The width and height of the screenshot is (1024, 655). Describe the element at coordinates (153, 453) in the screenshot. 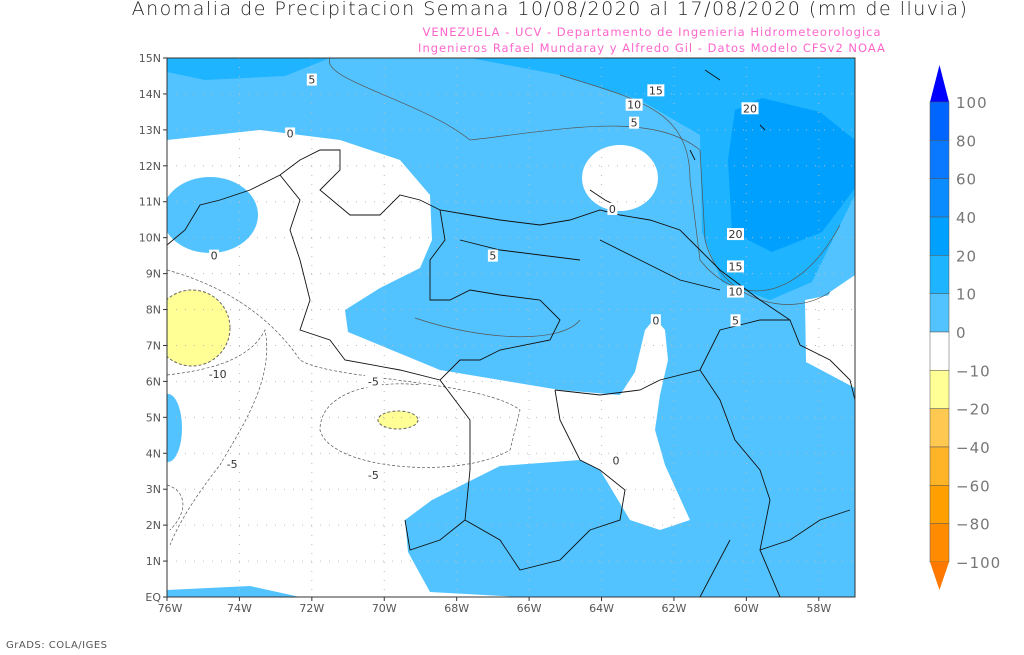

I see `y-tick-label: 4N` at that location.